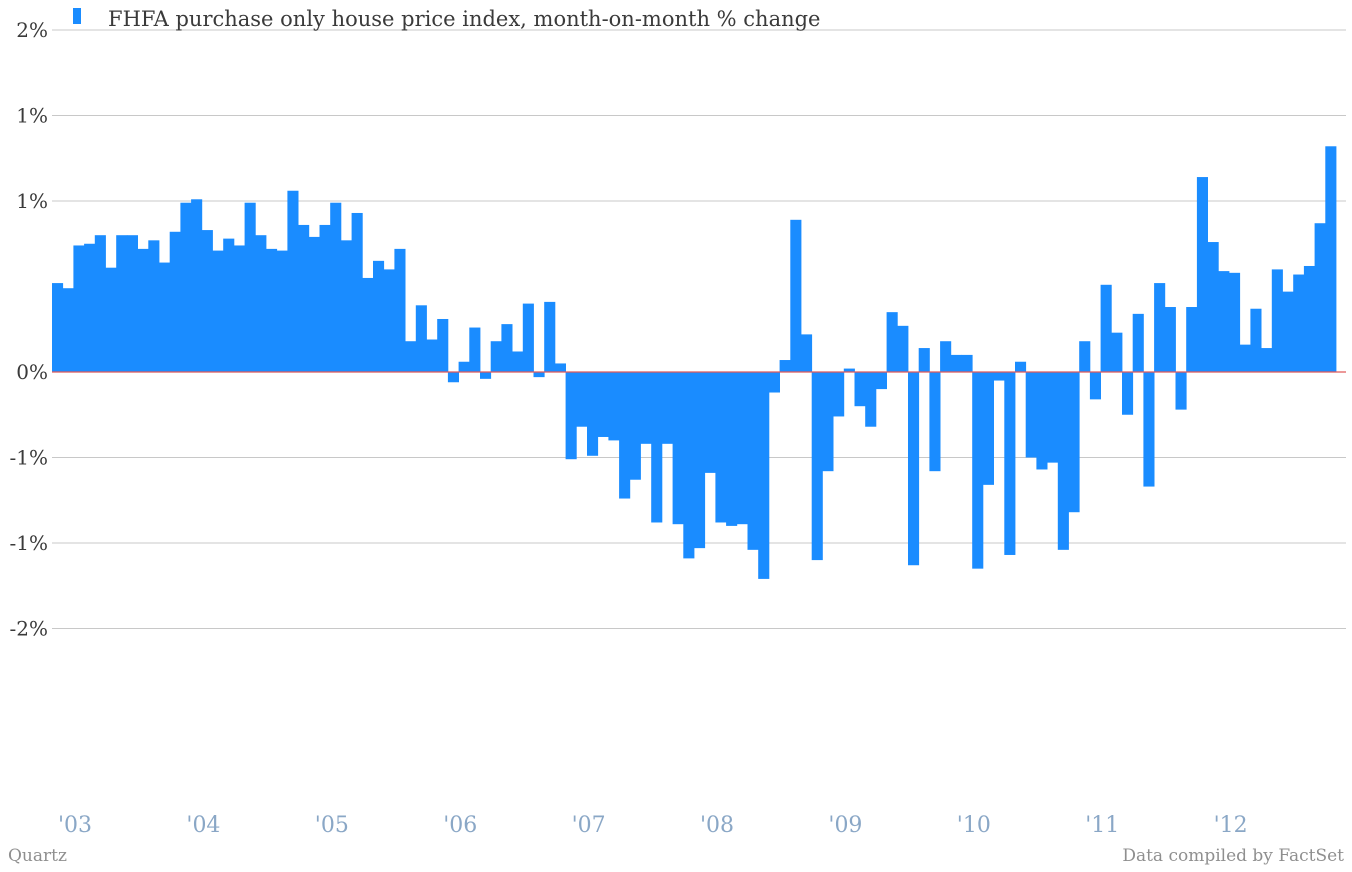 This screenshot has height=872, width=1352. Describe the element at coordinates (29, 629) in the screenshot. I see `y-tick-label: -2%` at that location.